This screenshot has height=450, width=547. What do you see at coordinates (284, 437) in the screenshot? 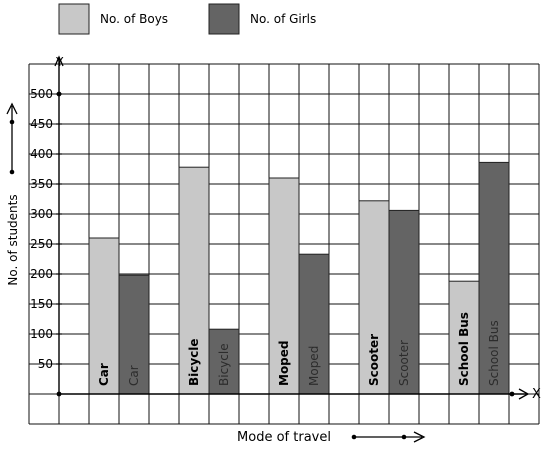
I see `x-axis-title: Mode of travel` at bounding box center [284, 437].